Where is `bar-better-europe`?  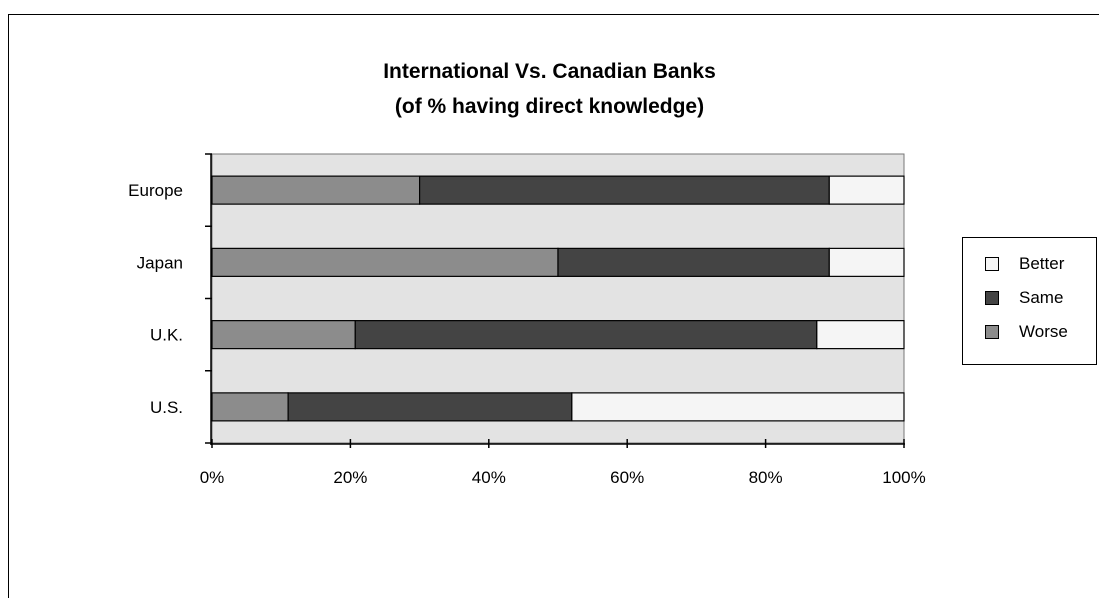
bar-better-europe is located at coordinates (866, 190).